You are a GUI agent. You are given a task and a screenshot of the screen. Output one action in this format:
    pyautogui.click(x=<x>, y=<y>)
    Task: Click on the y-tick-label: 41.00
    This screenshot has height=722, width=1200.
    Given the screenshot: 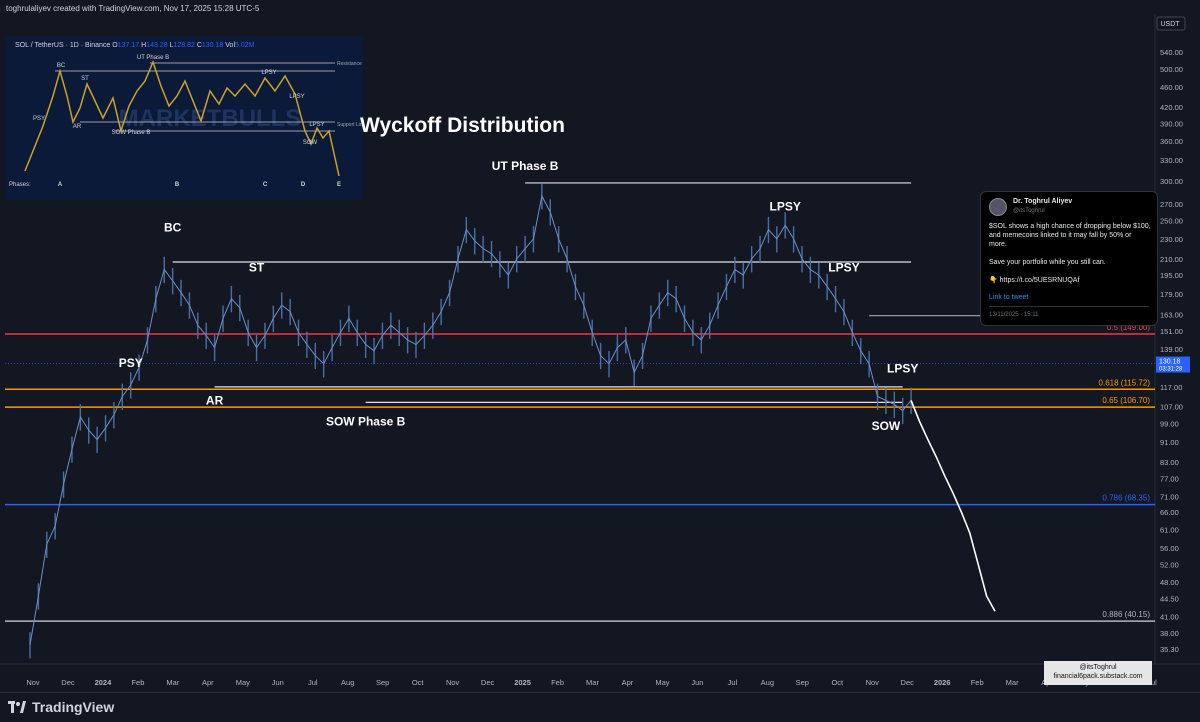 What is the action you would take?
    pyautogui.click(x=1169, y=616)
    